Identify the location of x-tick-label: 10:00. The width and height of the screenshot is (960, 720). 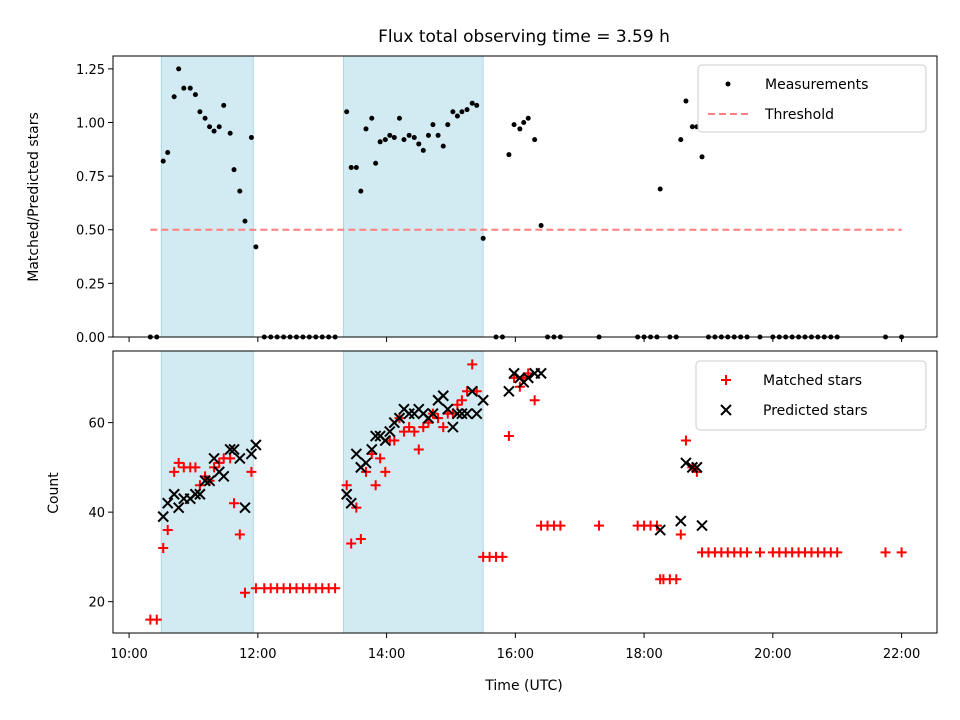
(128, 654).